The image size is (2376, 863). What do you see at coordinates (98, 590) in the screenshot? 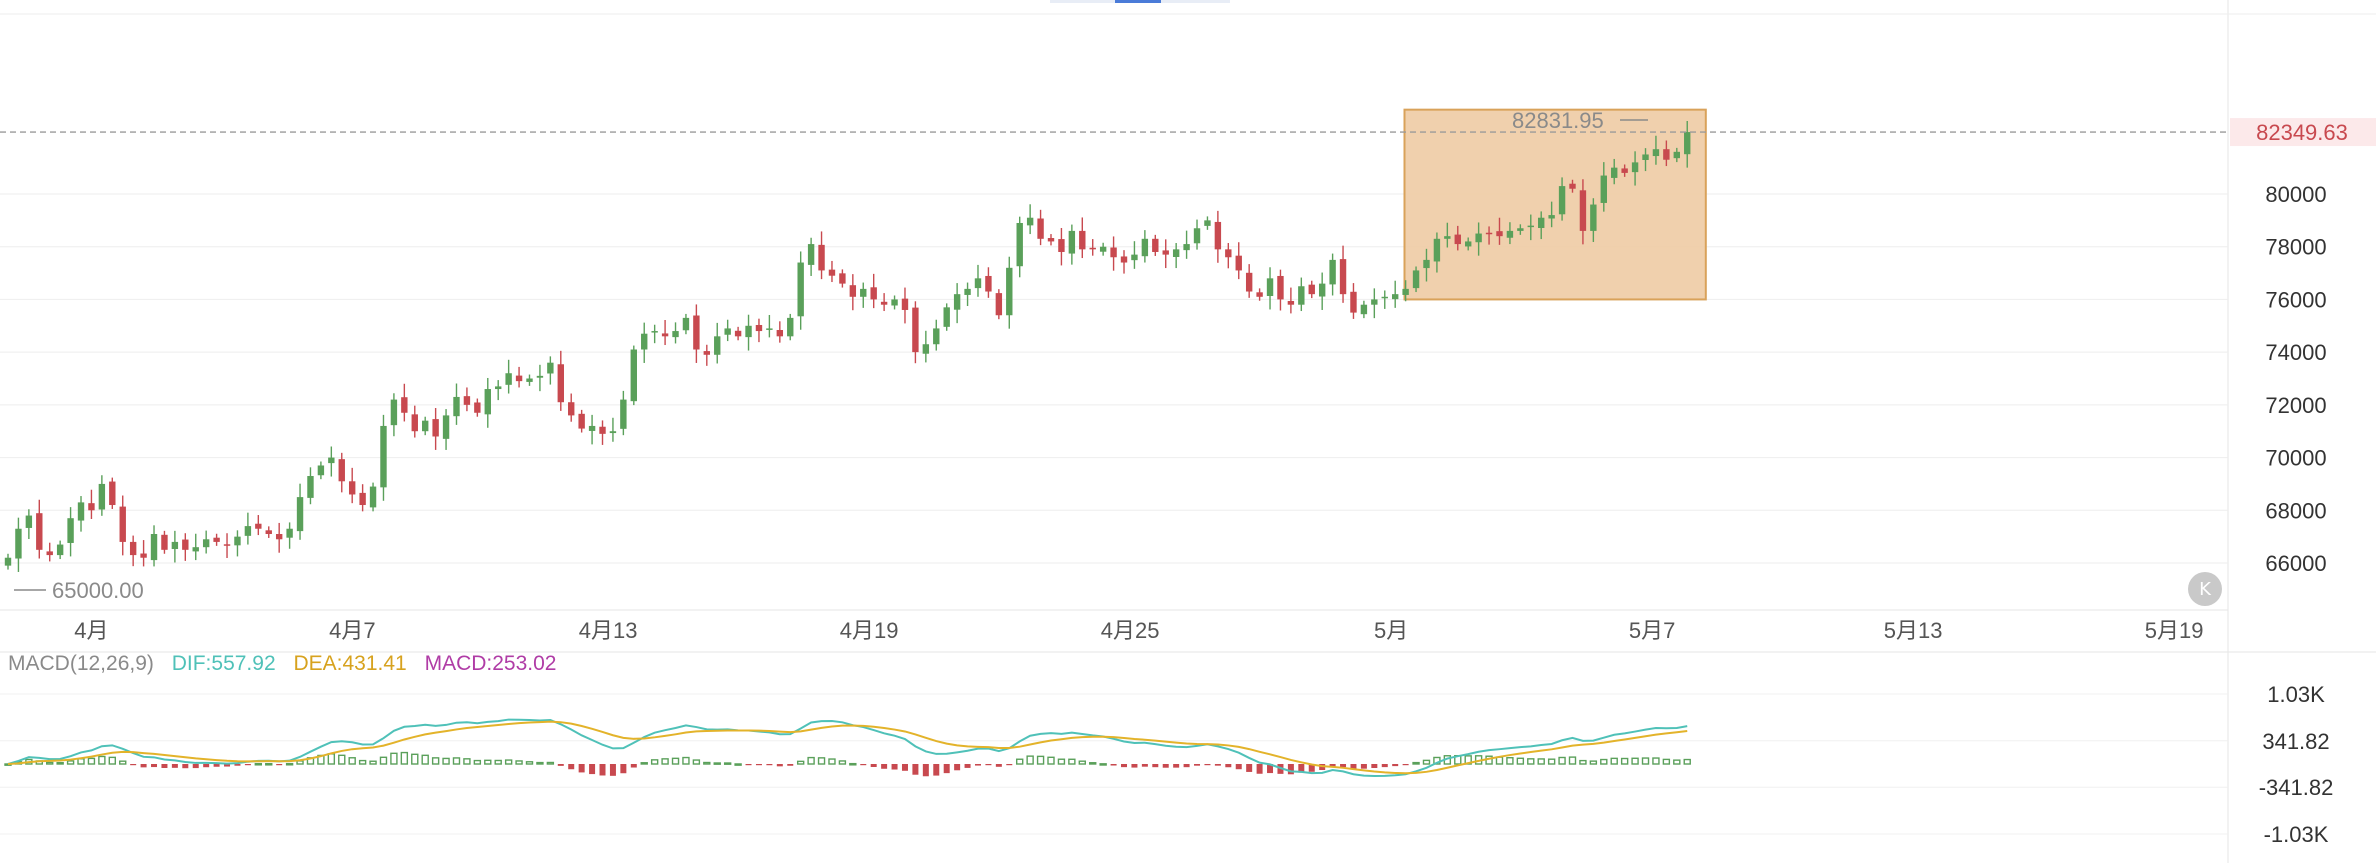
I see `low-marker-label: 65000.00` at bounding box center [98, 590].